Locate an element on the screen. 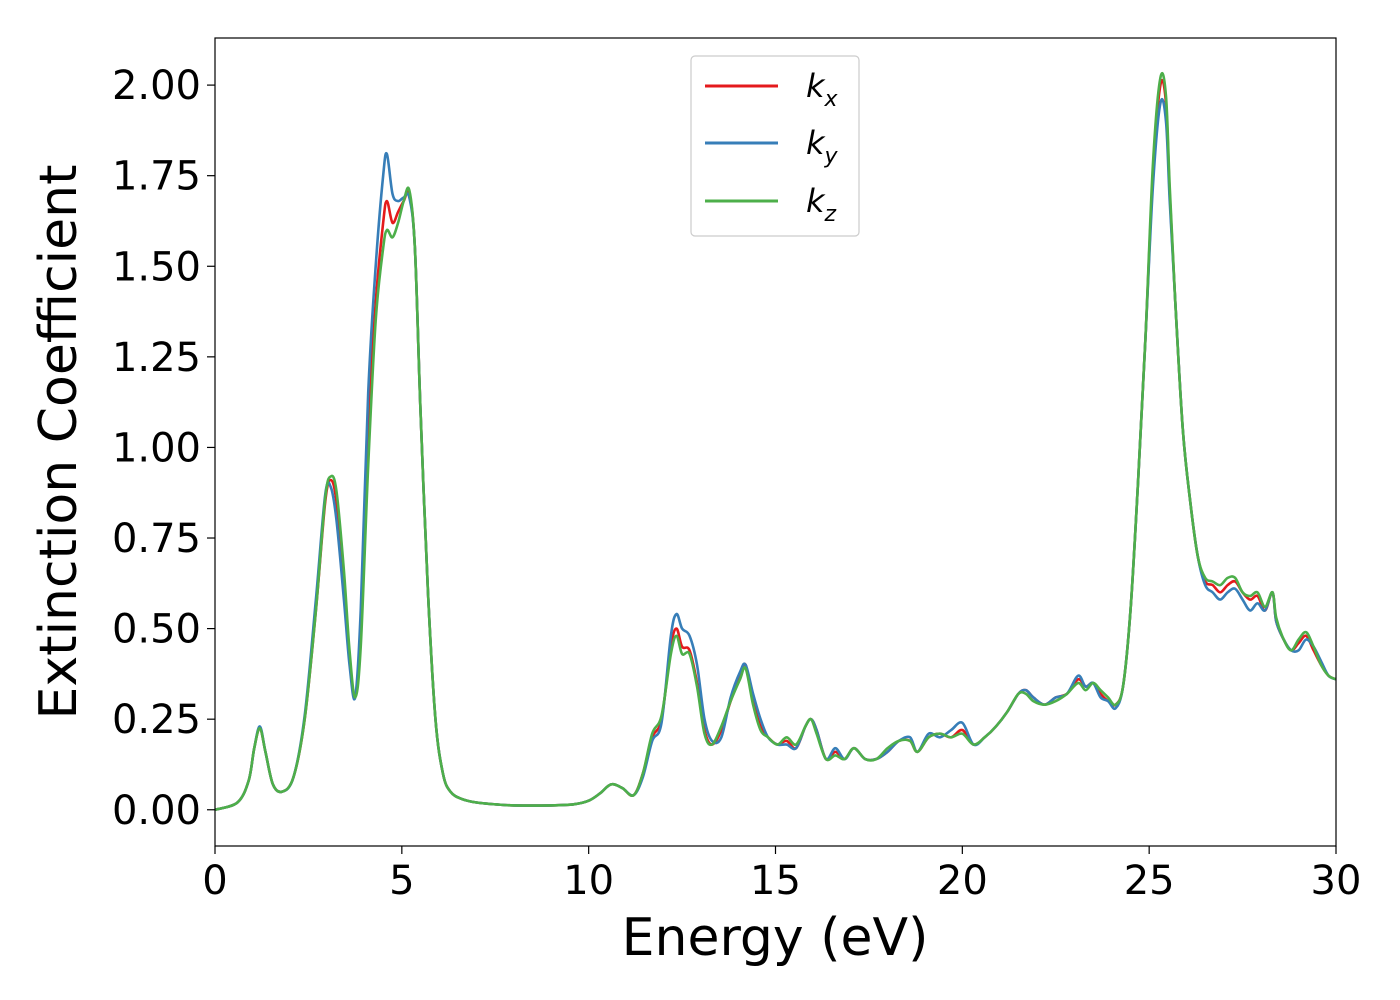 This screenshot has width=1400, height=1000. legend: kx ky kz is located at coordinates (775, 146).